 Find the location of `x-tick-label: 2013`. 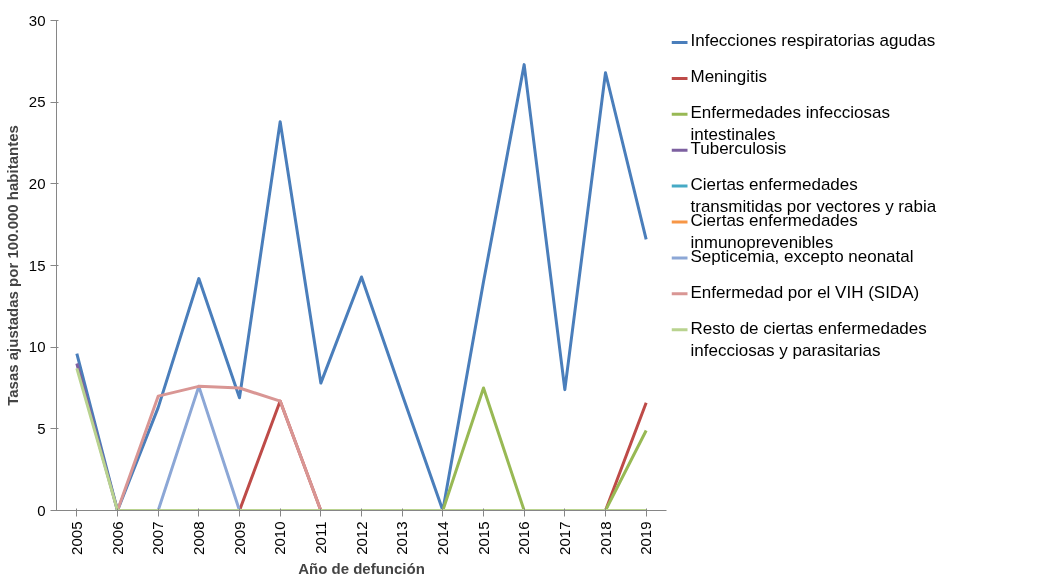

x-tick-label: 2013 is located at coordinates (402, 538).